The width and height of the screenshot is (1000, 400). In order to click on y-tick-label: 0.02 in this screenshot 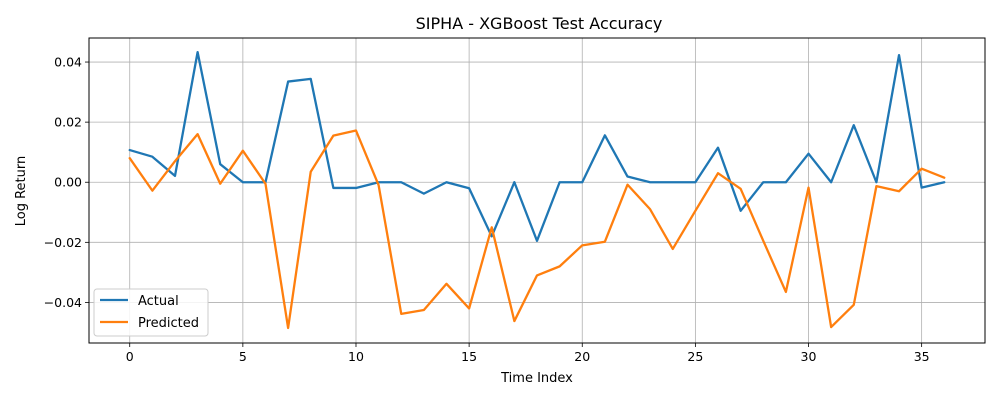, I will do `click(68, 122)`.